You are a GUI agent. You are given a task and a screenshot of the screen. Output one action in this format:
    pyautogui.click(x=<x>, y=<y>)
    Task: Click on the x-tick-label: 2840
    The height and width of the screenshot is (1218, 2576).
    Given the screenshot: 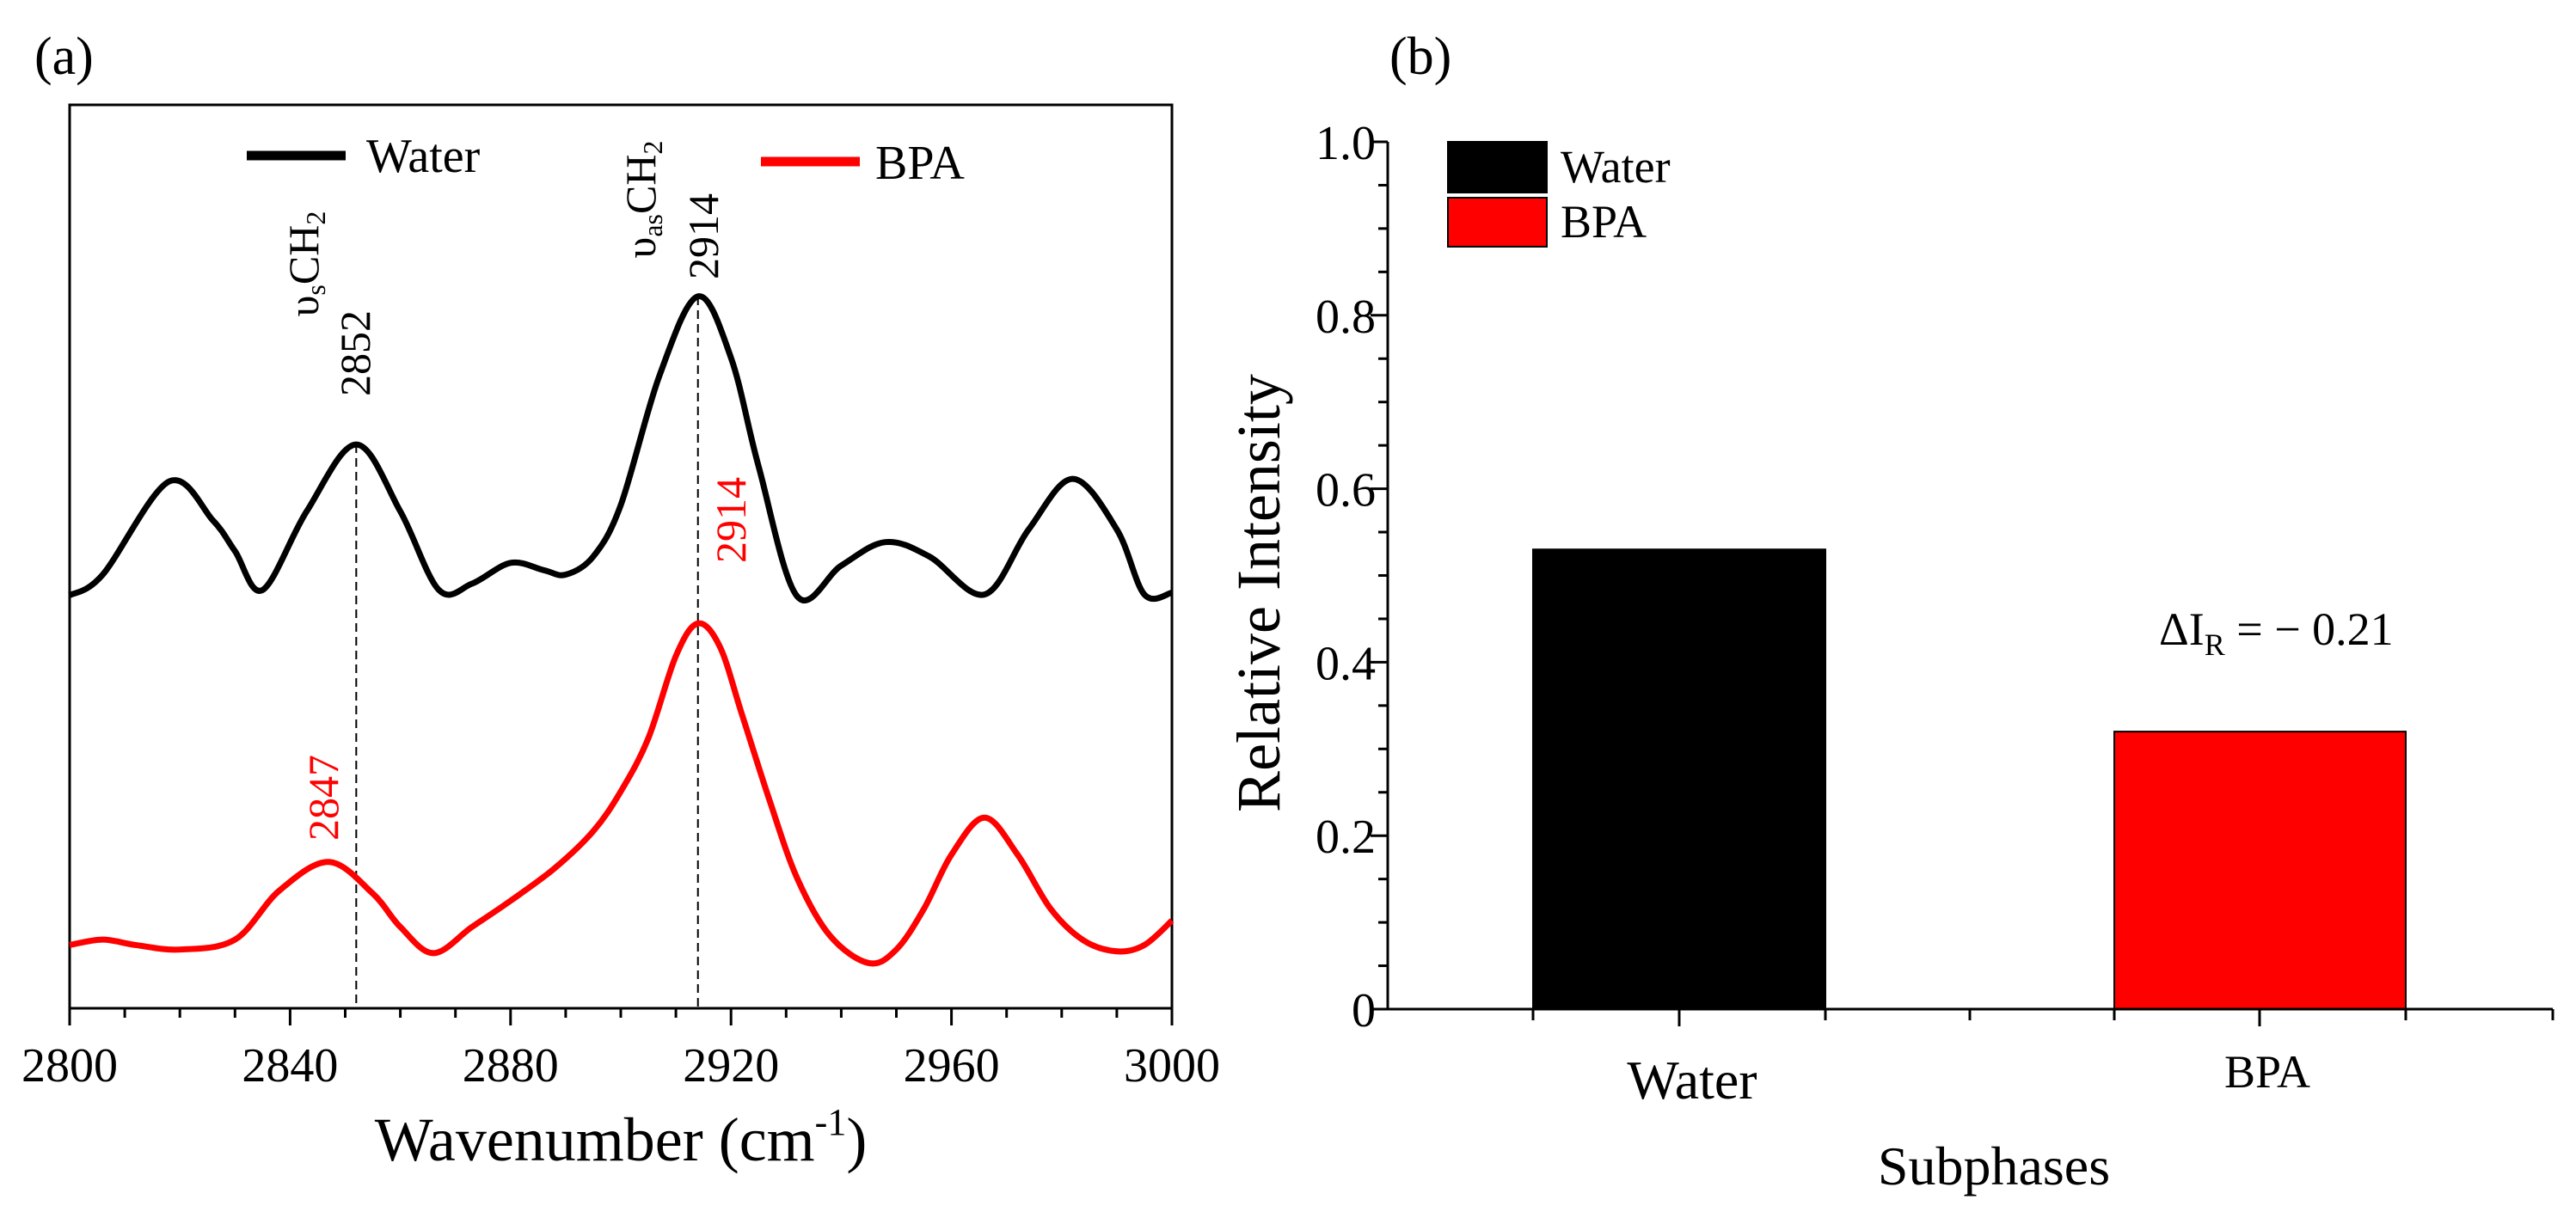 What is the action you would take?
    pyautogui.click(x=290, y=1066)
    